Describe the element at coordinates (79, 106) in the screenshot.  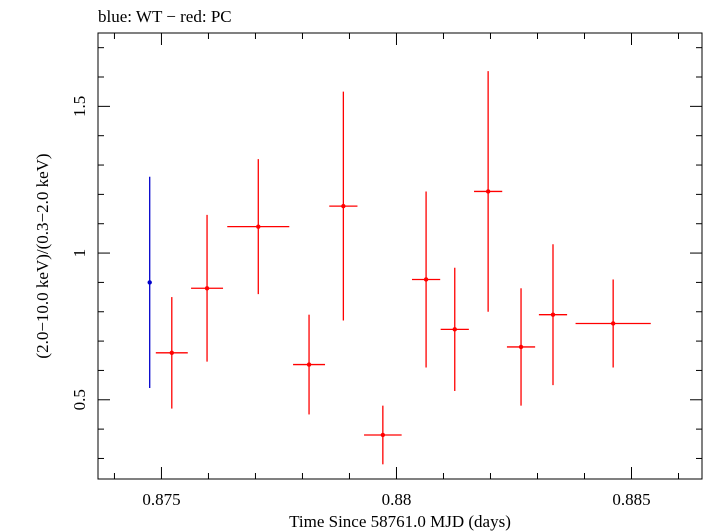
I see `y-tick-label: 1.5` at that location.